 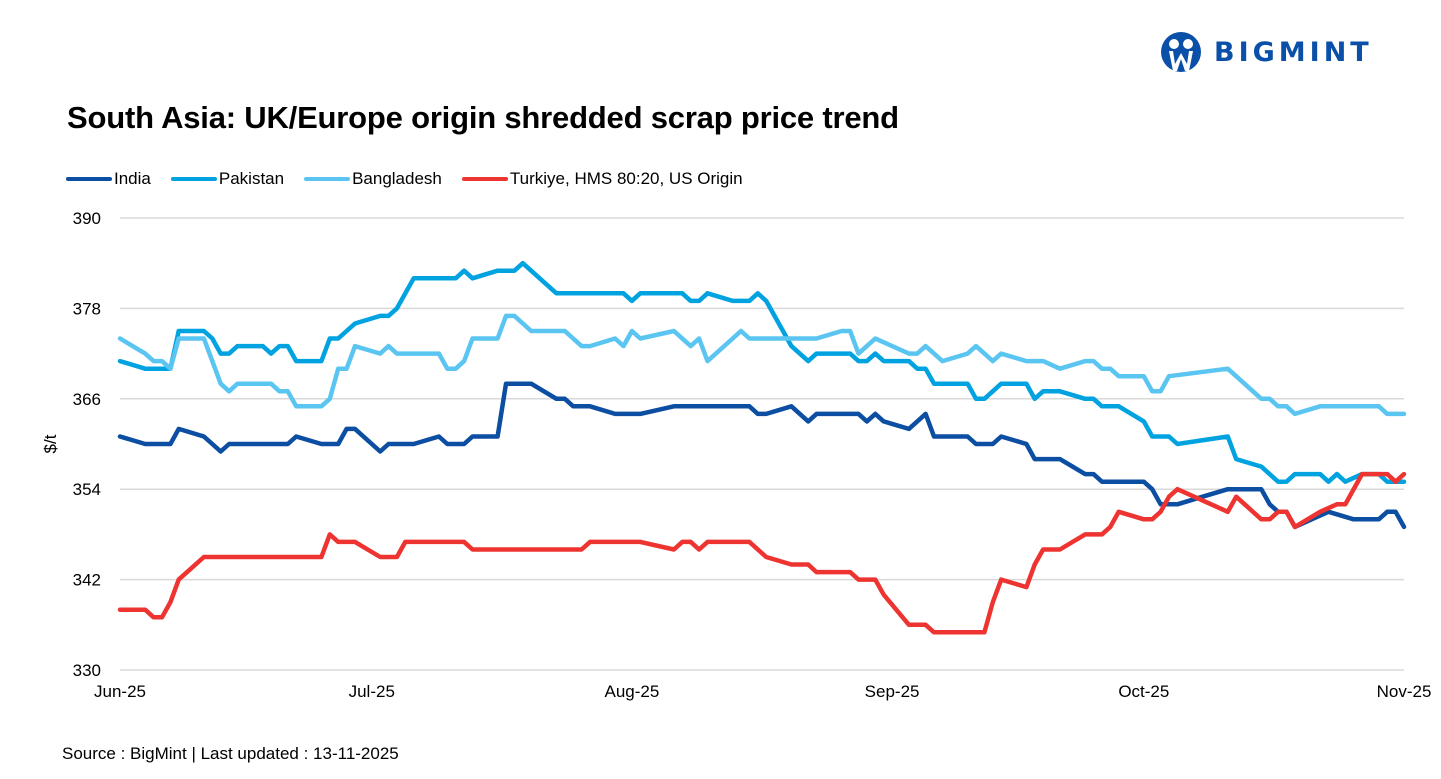 What do you see at coordinates (1293, 52) in the screenshot?
I see `logo-text: BIGMINT` at bounding box center [1293, 52].